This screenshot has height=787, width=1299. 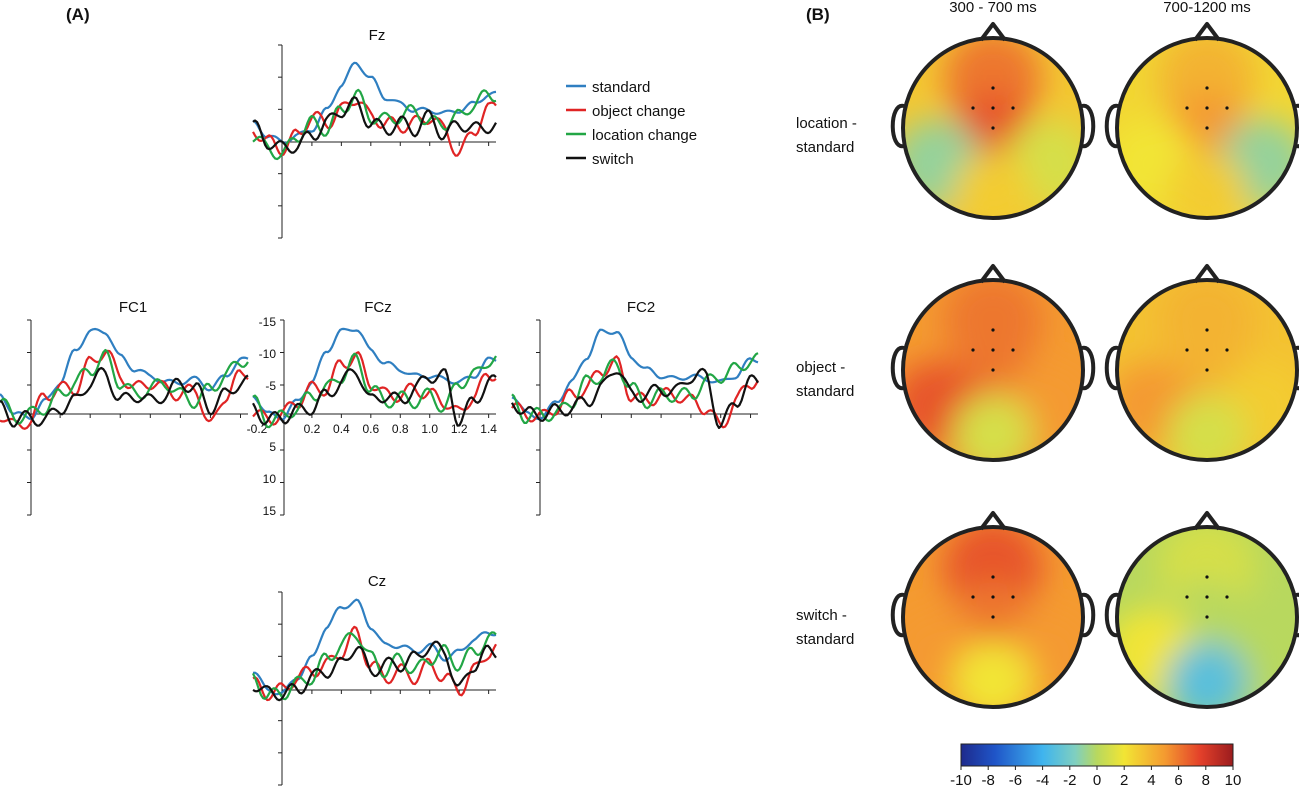 What do you see at coordinates (818, 14) in the screenshot?
I see `panel-b-label: (B)` at bounding box center [818, 14].